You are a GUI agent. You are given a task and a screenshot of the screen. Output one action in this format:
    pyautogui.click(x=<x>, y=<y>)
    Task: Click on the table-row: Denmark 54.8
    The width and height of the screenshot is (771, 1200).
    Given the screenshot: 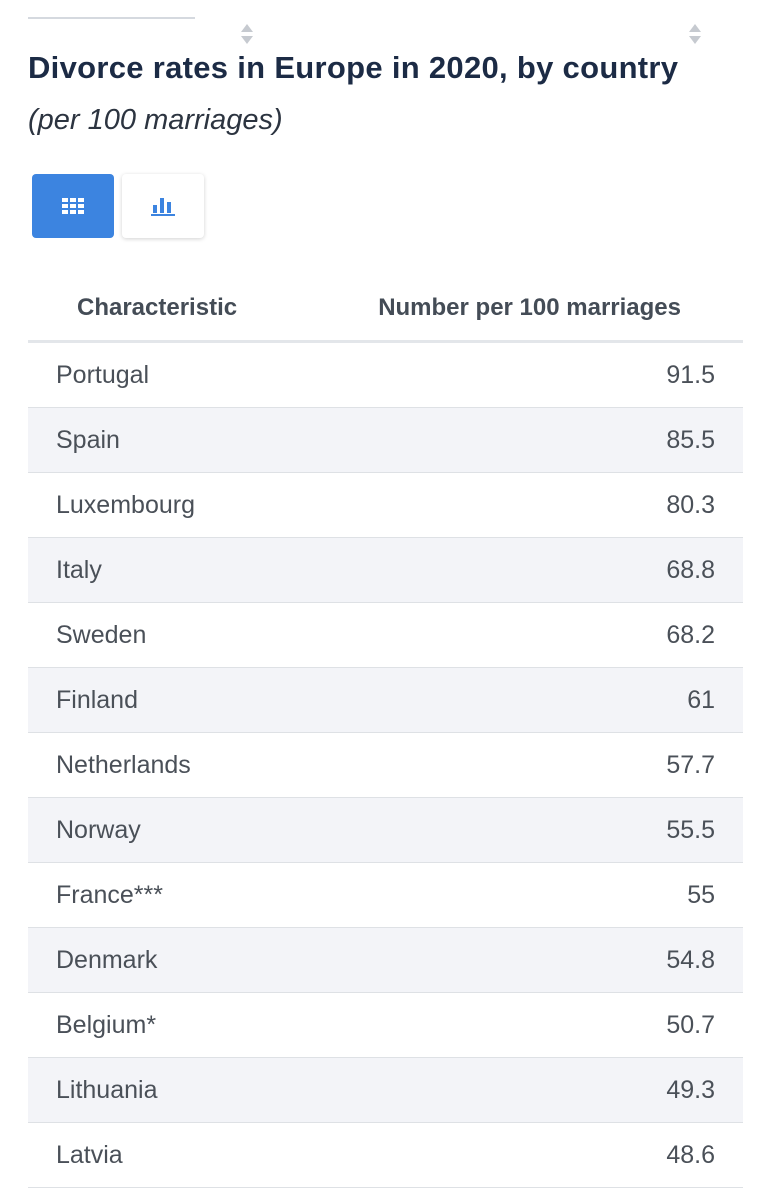 What is the action you would take?
    pyautogui.click(x=385, y=960)
    